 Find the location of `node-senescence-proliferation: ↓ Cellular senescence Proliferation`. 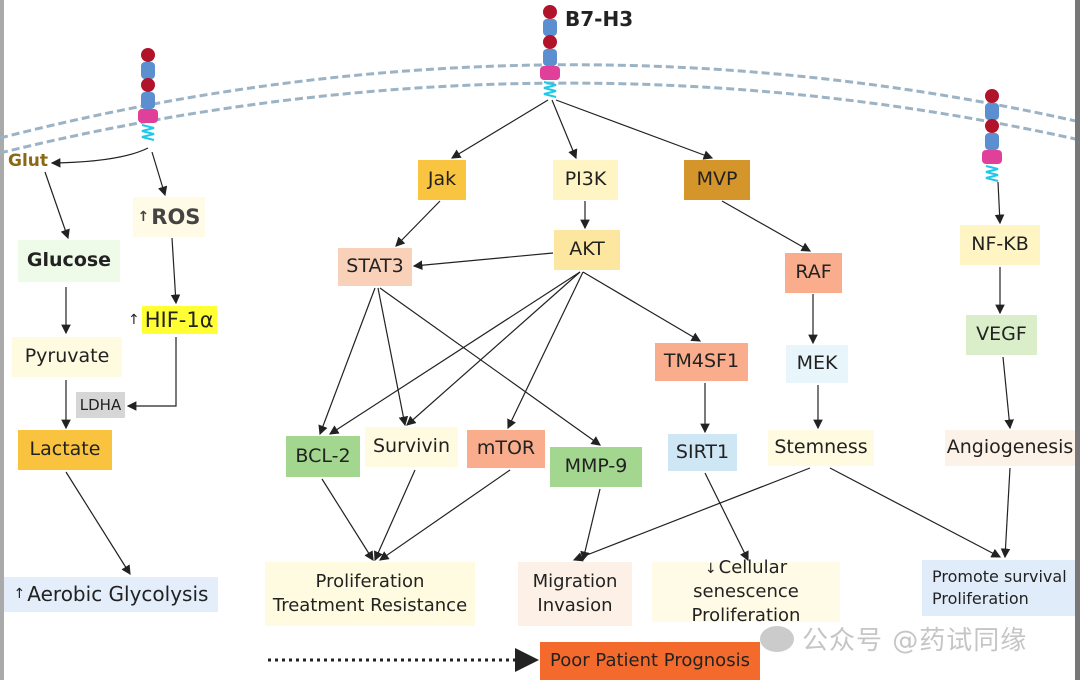

node-senescence-proliferation: ↓ Cellular senescence Proliferation is located at coordinates (746, 591).